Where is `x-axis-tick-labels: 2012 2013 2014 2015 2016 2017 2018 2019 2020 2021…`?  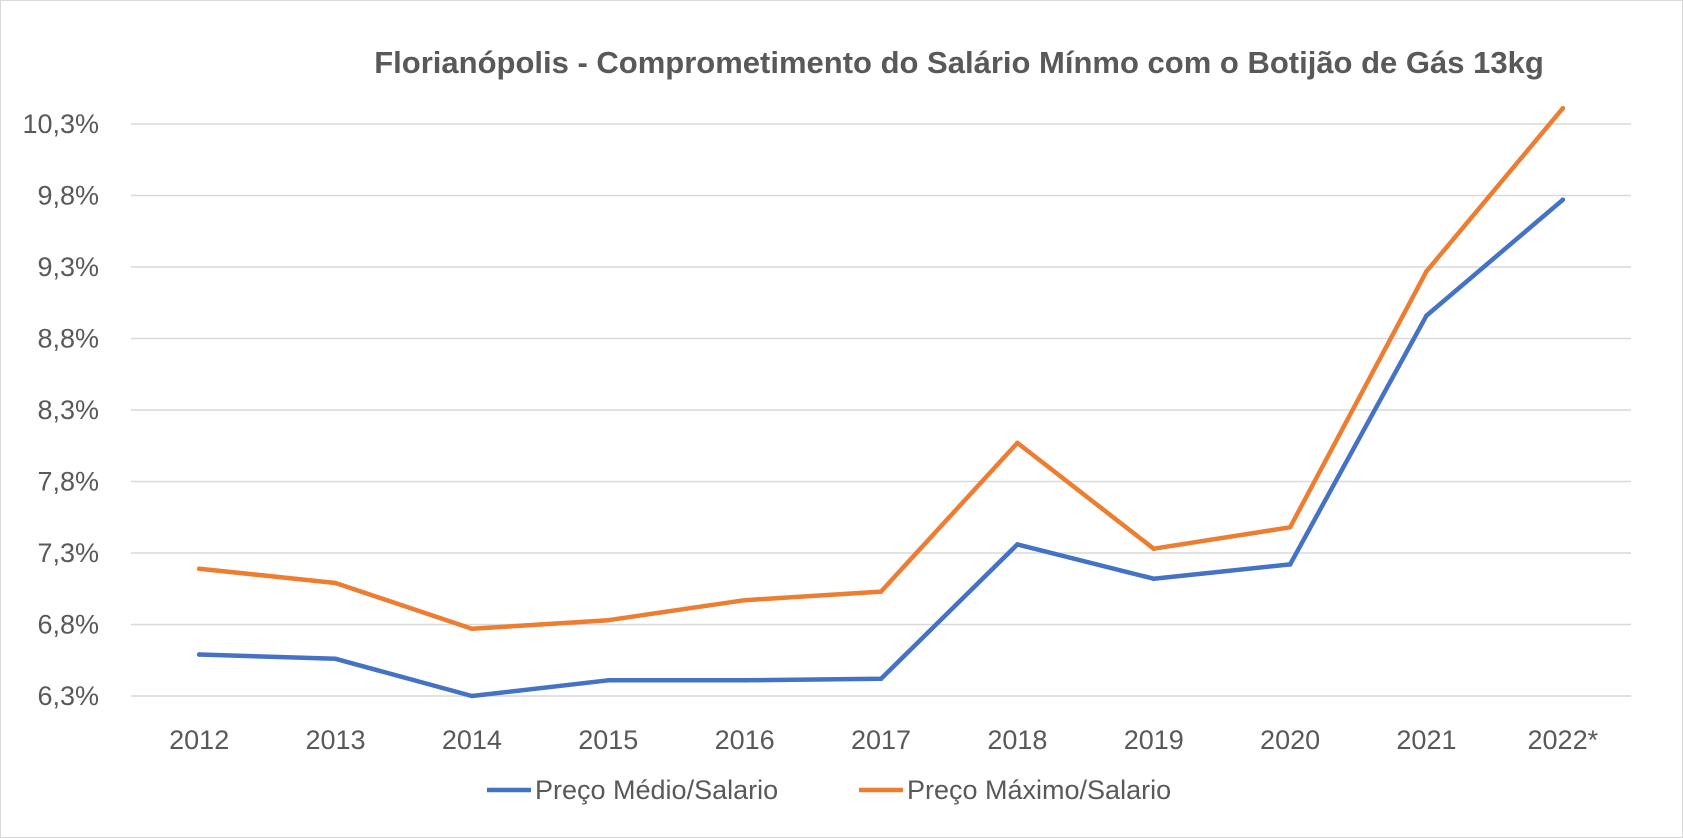 x-axis-tick-labels: 2012 2013 2014 2015 2016 2017 2018 2019 2020 2021… is located at coordinates (883, 740).